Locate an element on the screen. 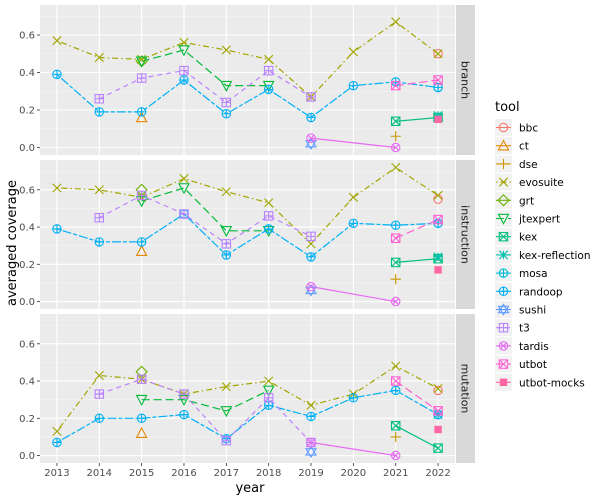 The width and height of the screenshot is (599, 500). y-tick-label: 0.2 is located at coordinates (27, 111).